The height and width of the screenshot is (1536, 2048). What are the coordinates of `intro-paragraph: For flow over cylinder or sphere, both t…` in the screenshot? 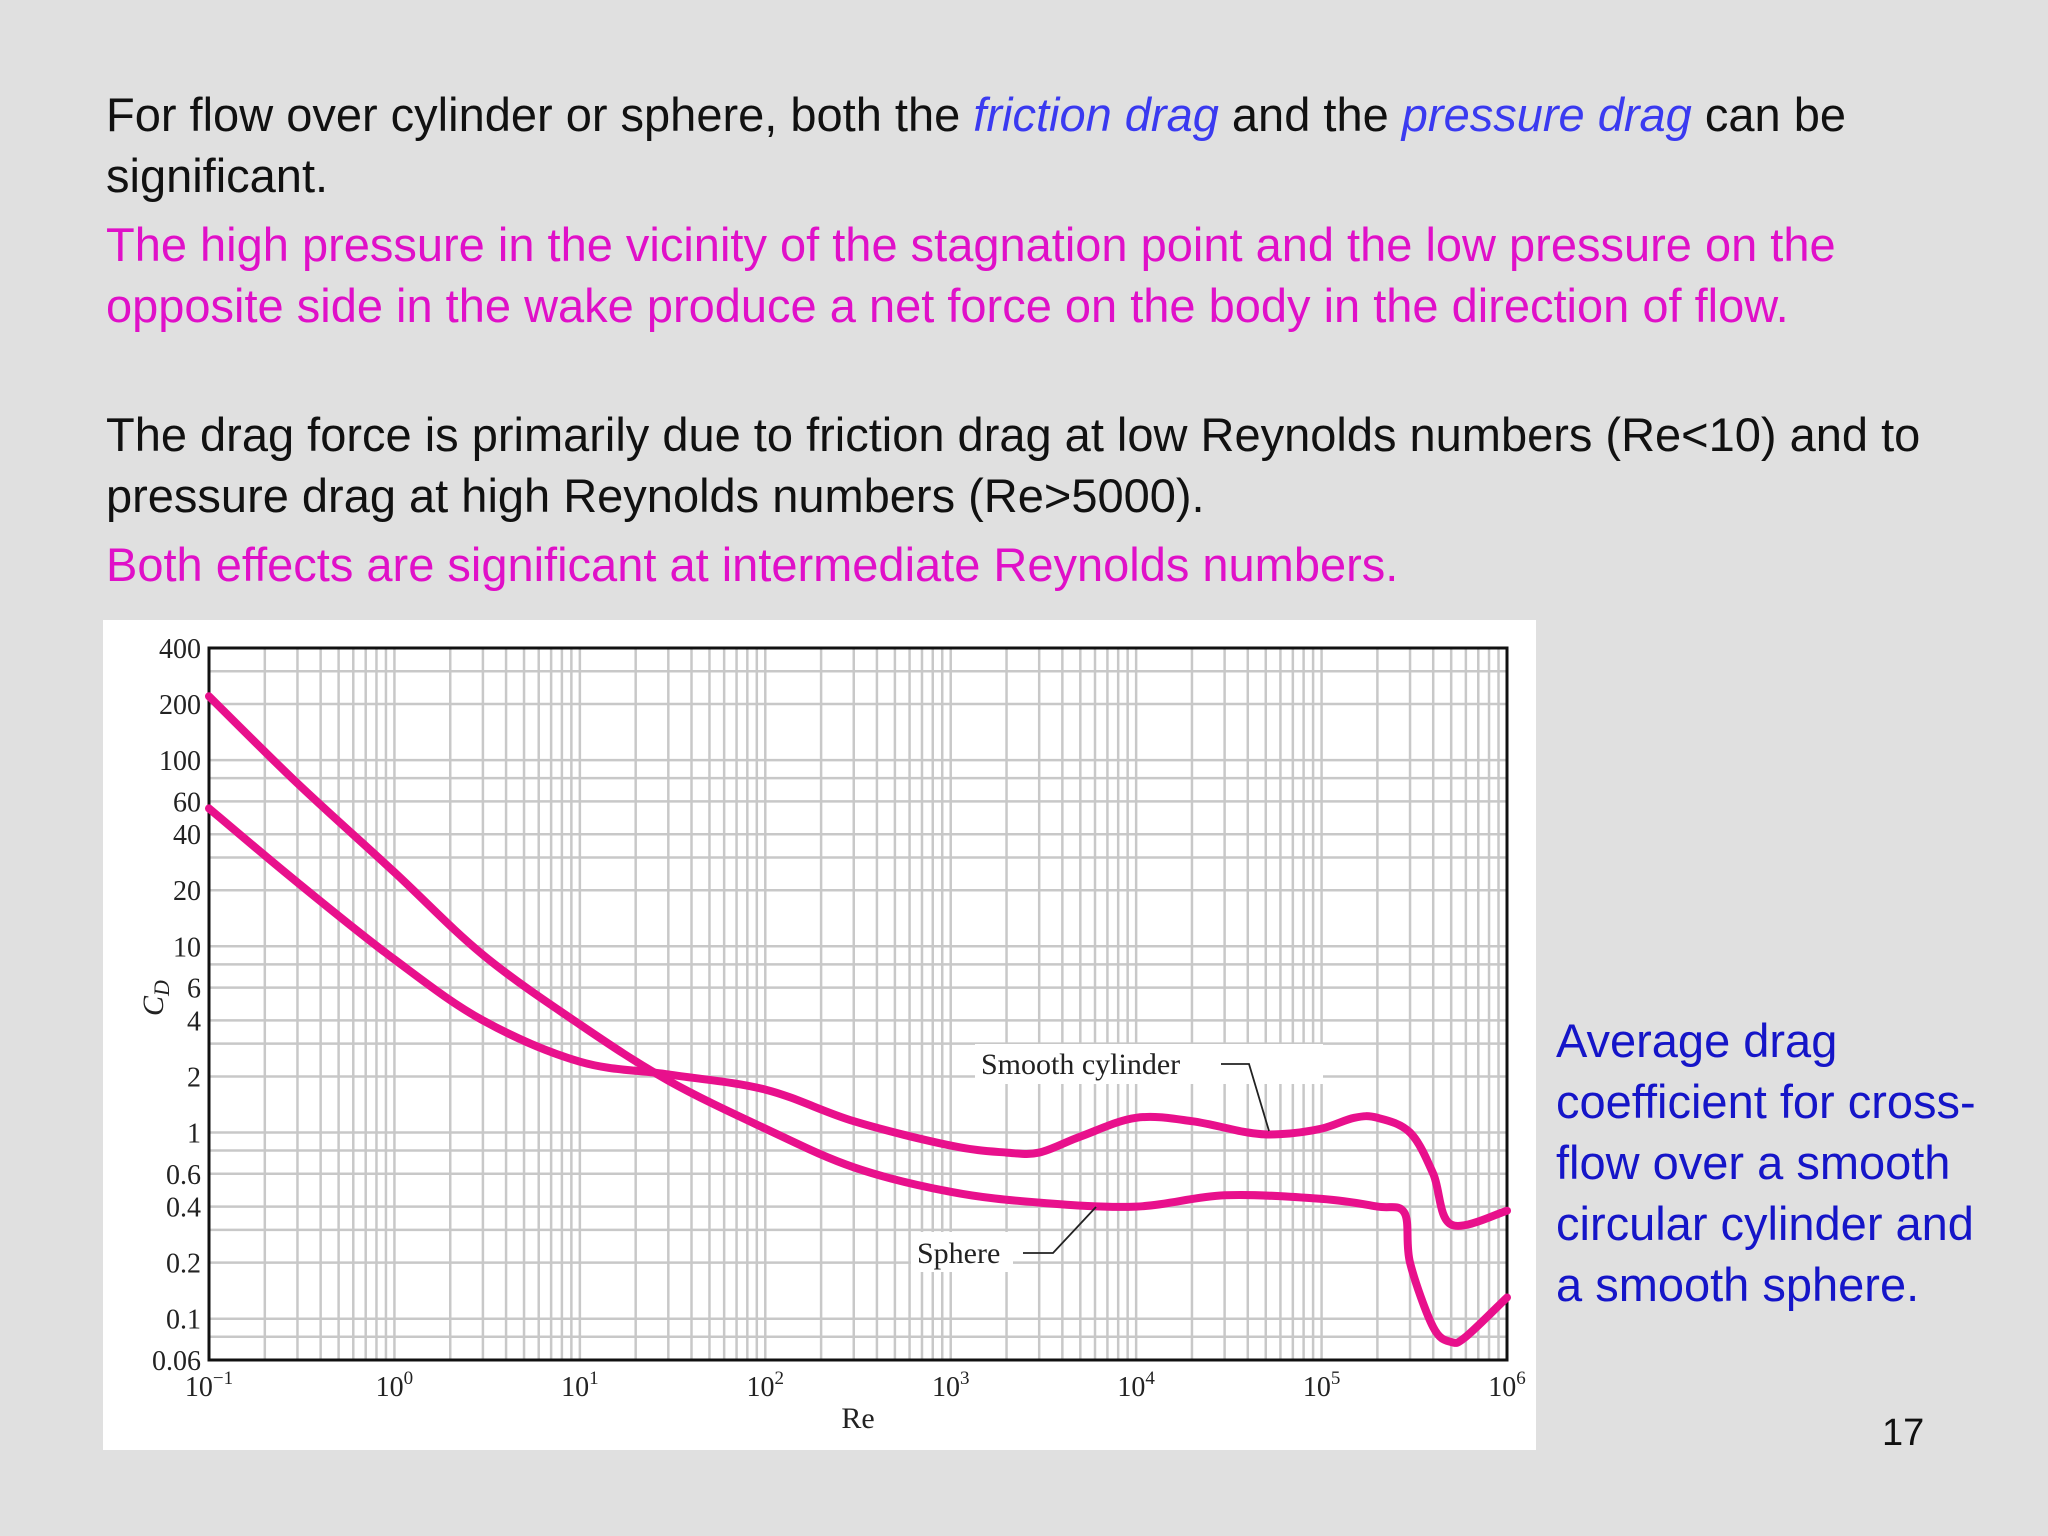 It's located at (1046, 145).